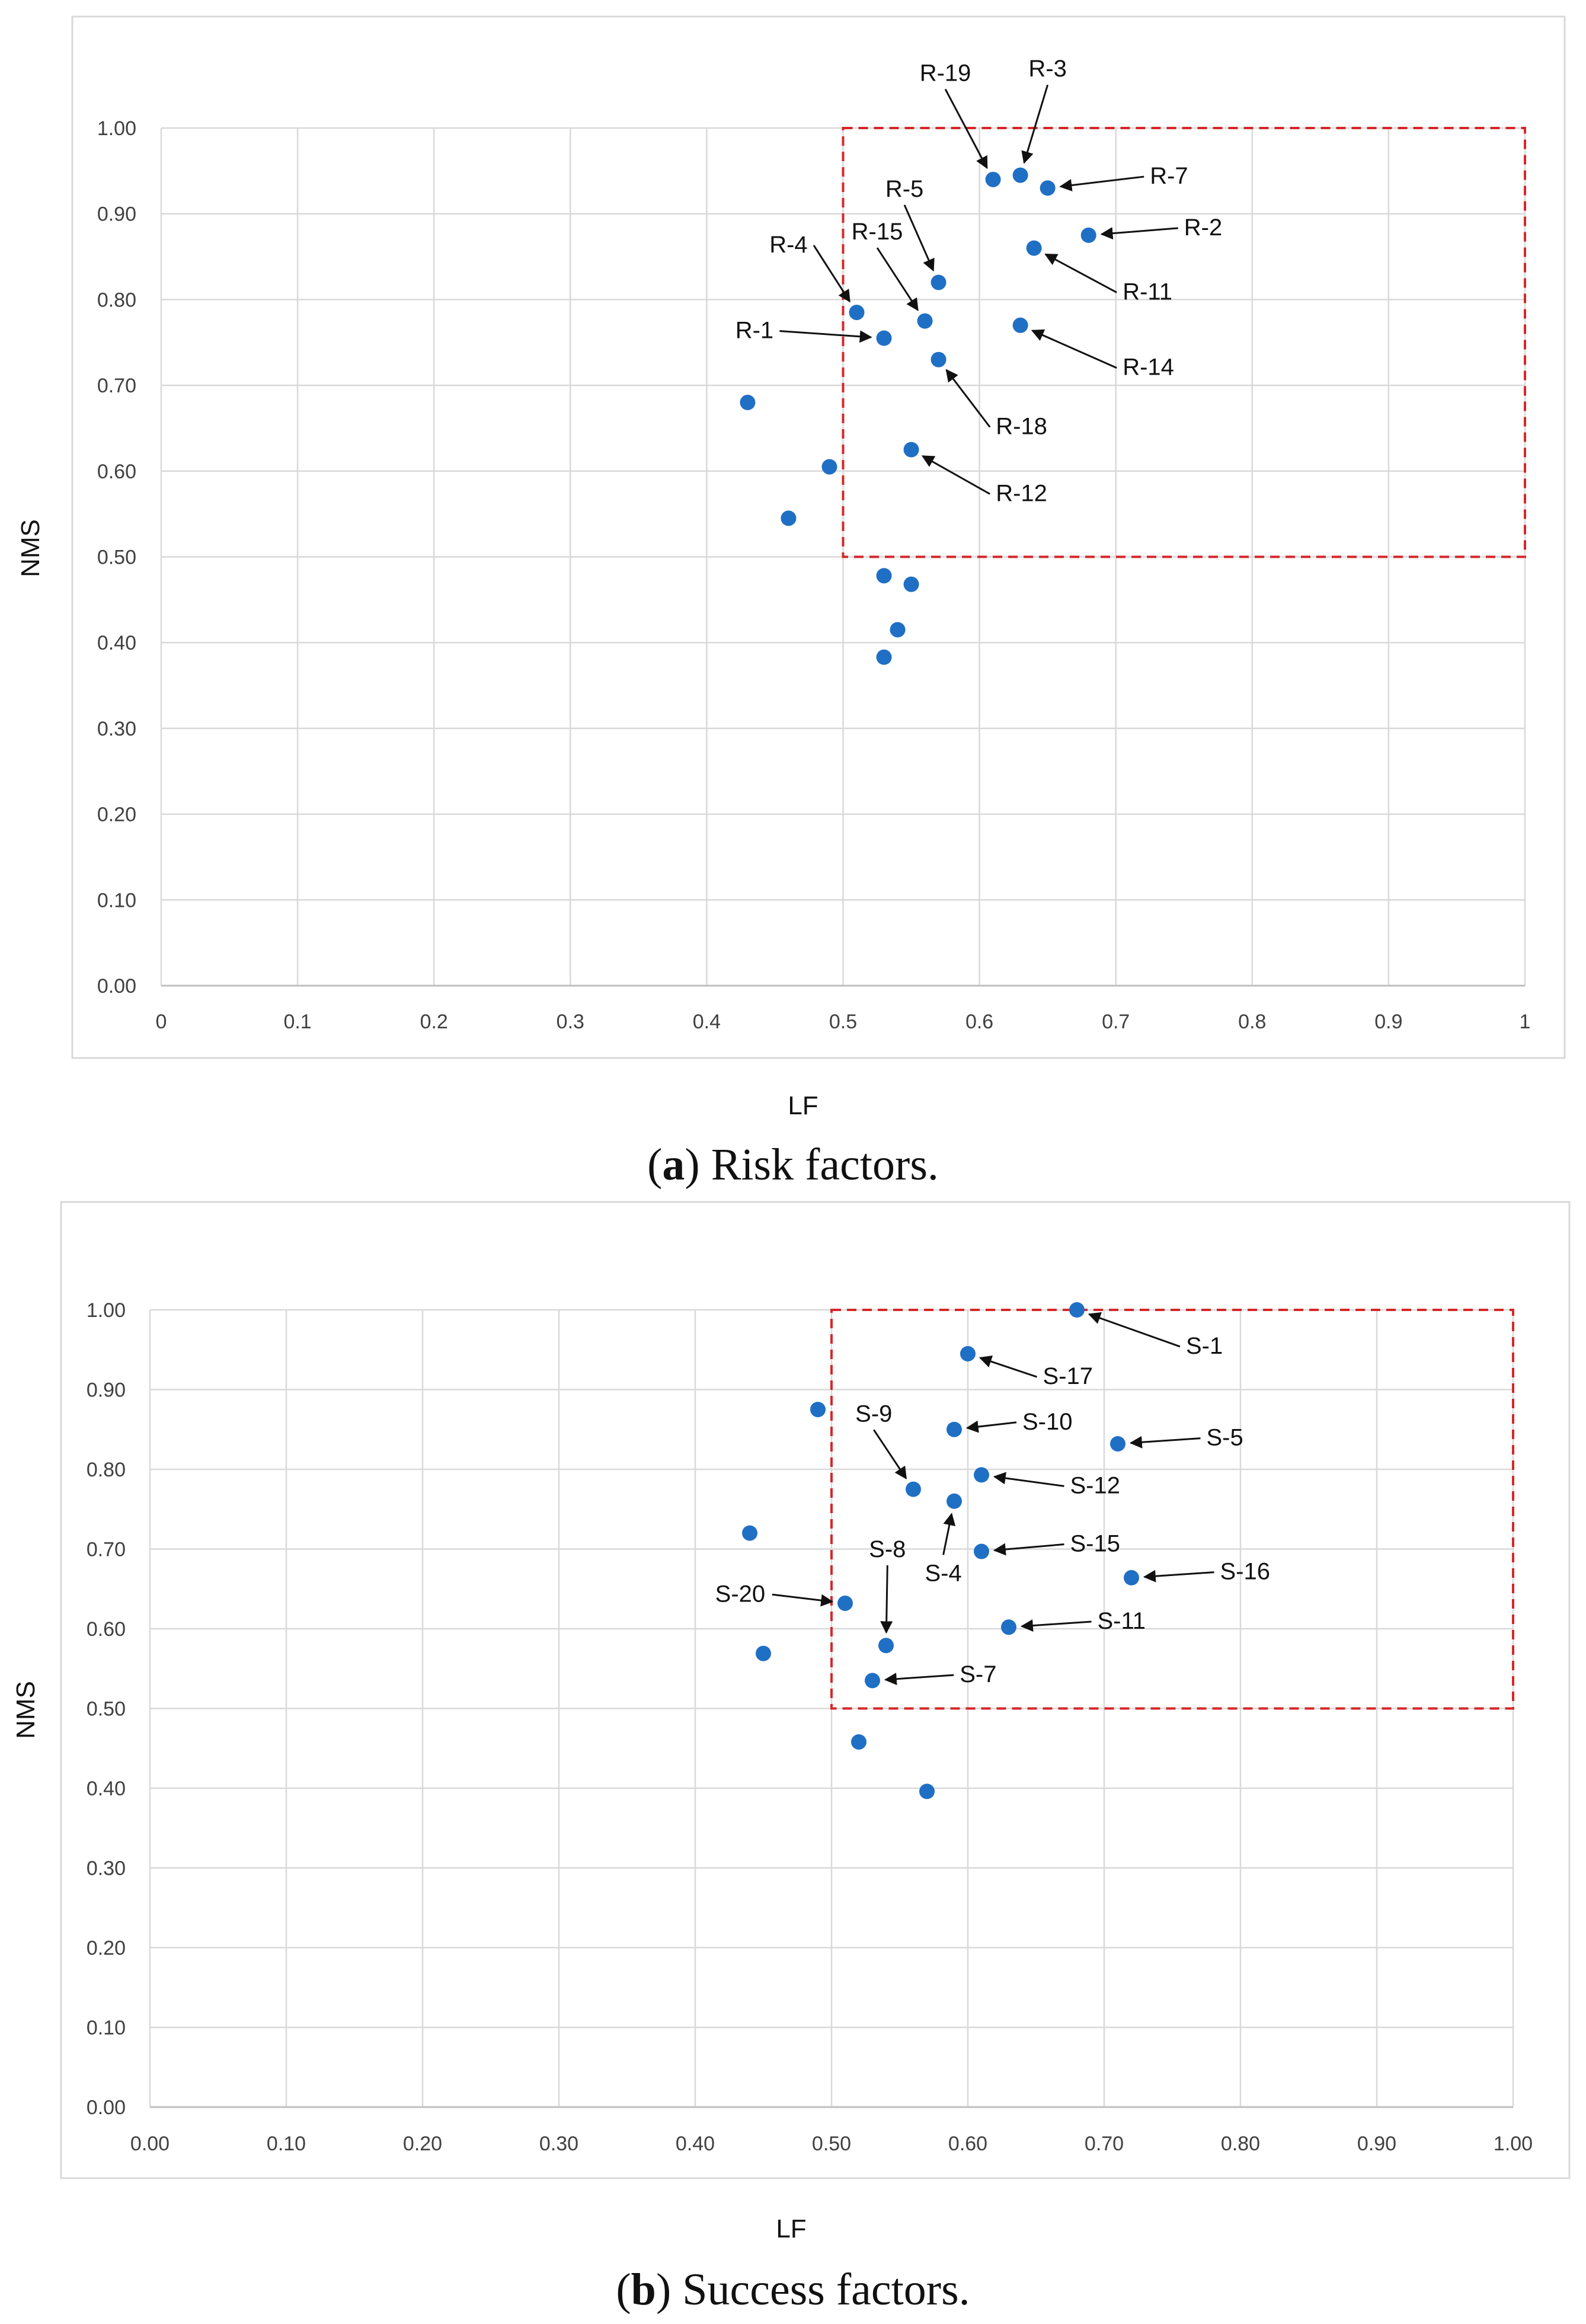  What do you see at coordinates (1047, 69) in the screenshot?
I see `annotation-label: R-3` at bounding box center [1047, 69].